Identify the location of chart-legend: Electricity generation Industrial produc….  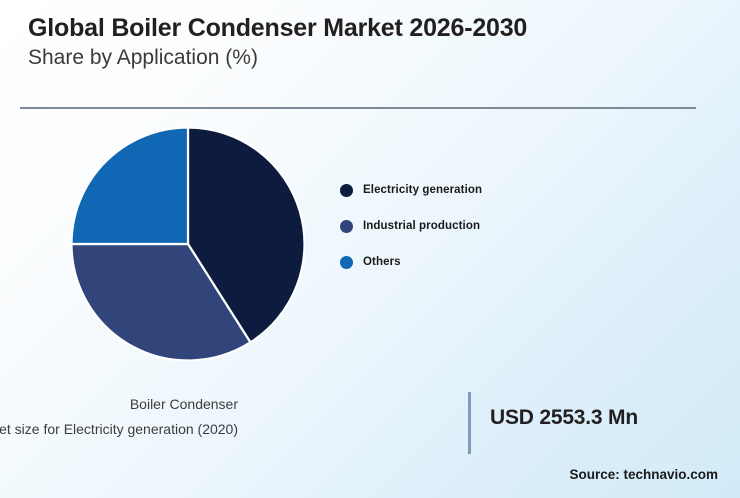
(470, 226).